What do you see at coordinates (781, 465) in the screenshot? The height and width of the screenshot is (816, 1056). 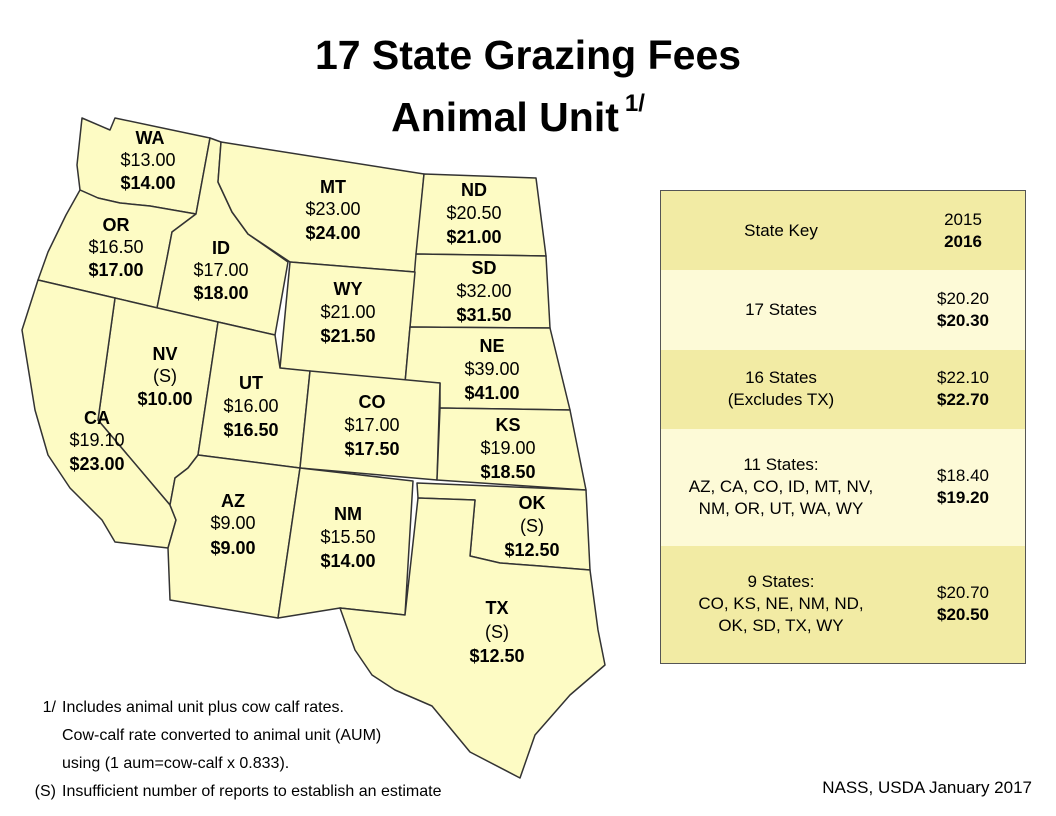 I see `key-row-line1: 11 States:` at bounding box center [781, 465].